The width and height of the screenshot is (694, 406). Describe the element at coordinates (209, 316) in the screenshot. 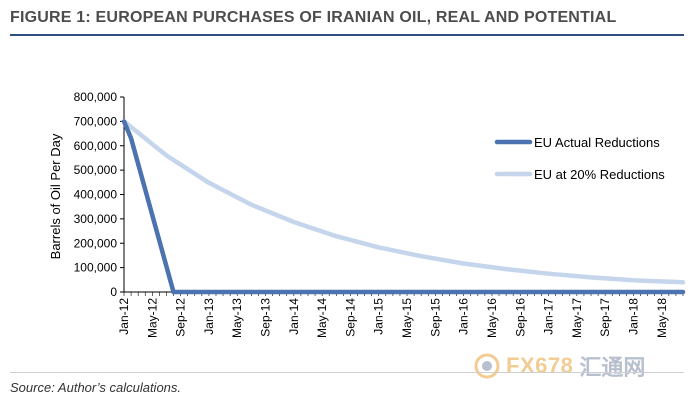

I see `x-tick-label: Jan-13` at that location.